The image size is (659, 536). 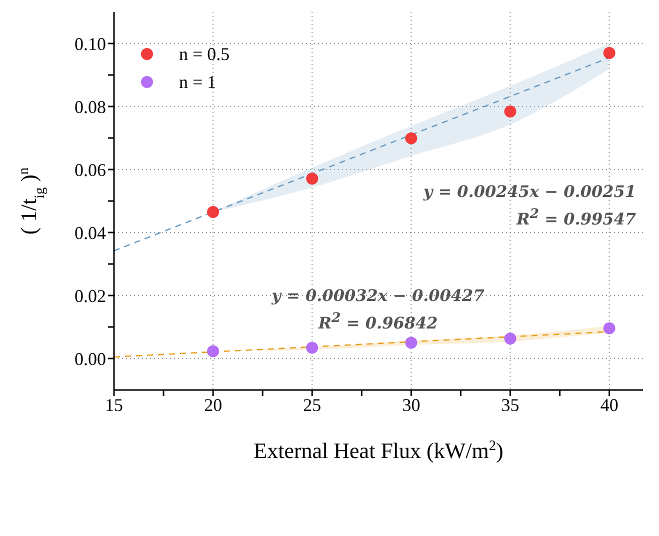 What do you see at coordinates (197, 82) in the screenshot?
I see `legend-label: n = 1` at bounding box center [197, 82].